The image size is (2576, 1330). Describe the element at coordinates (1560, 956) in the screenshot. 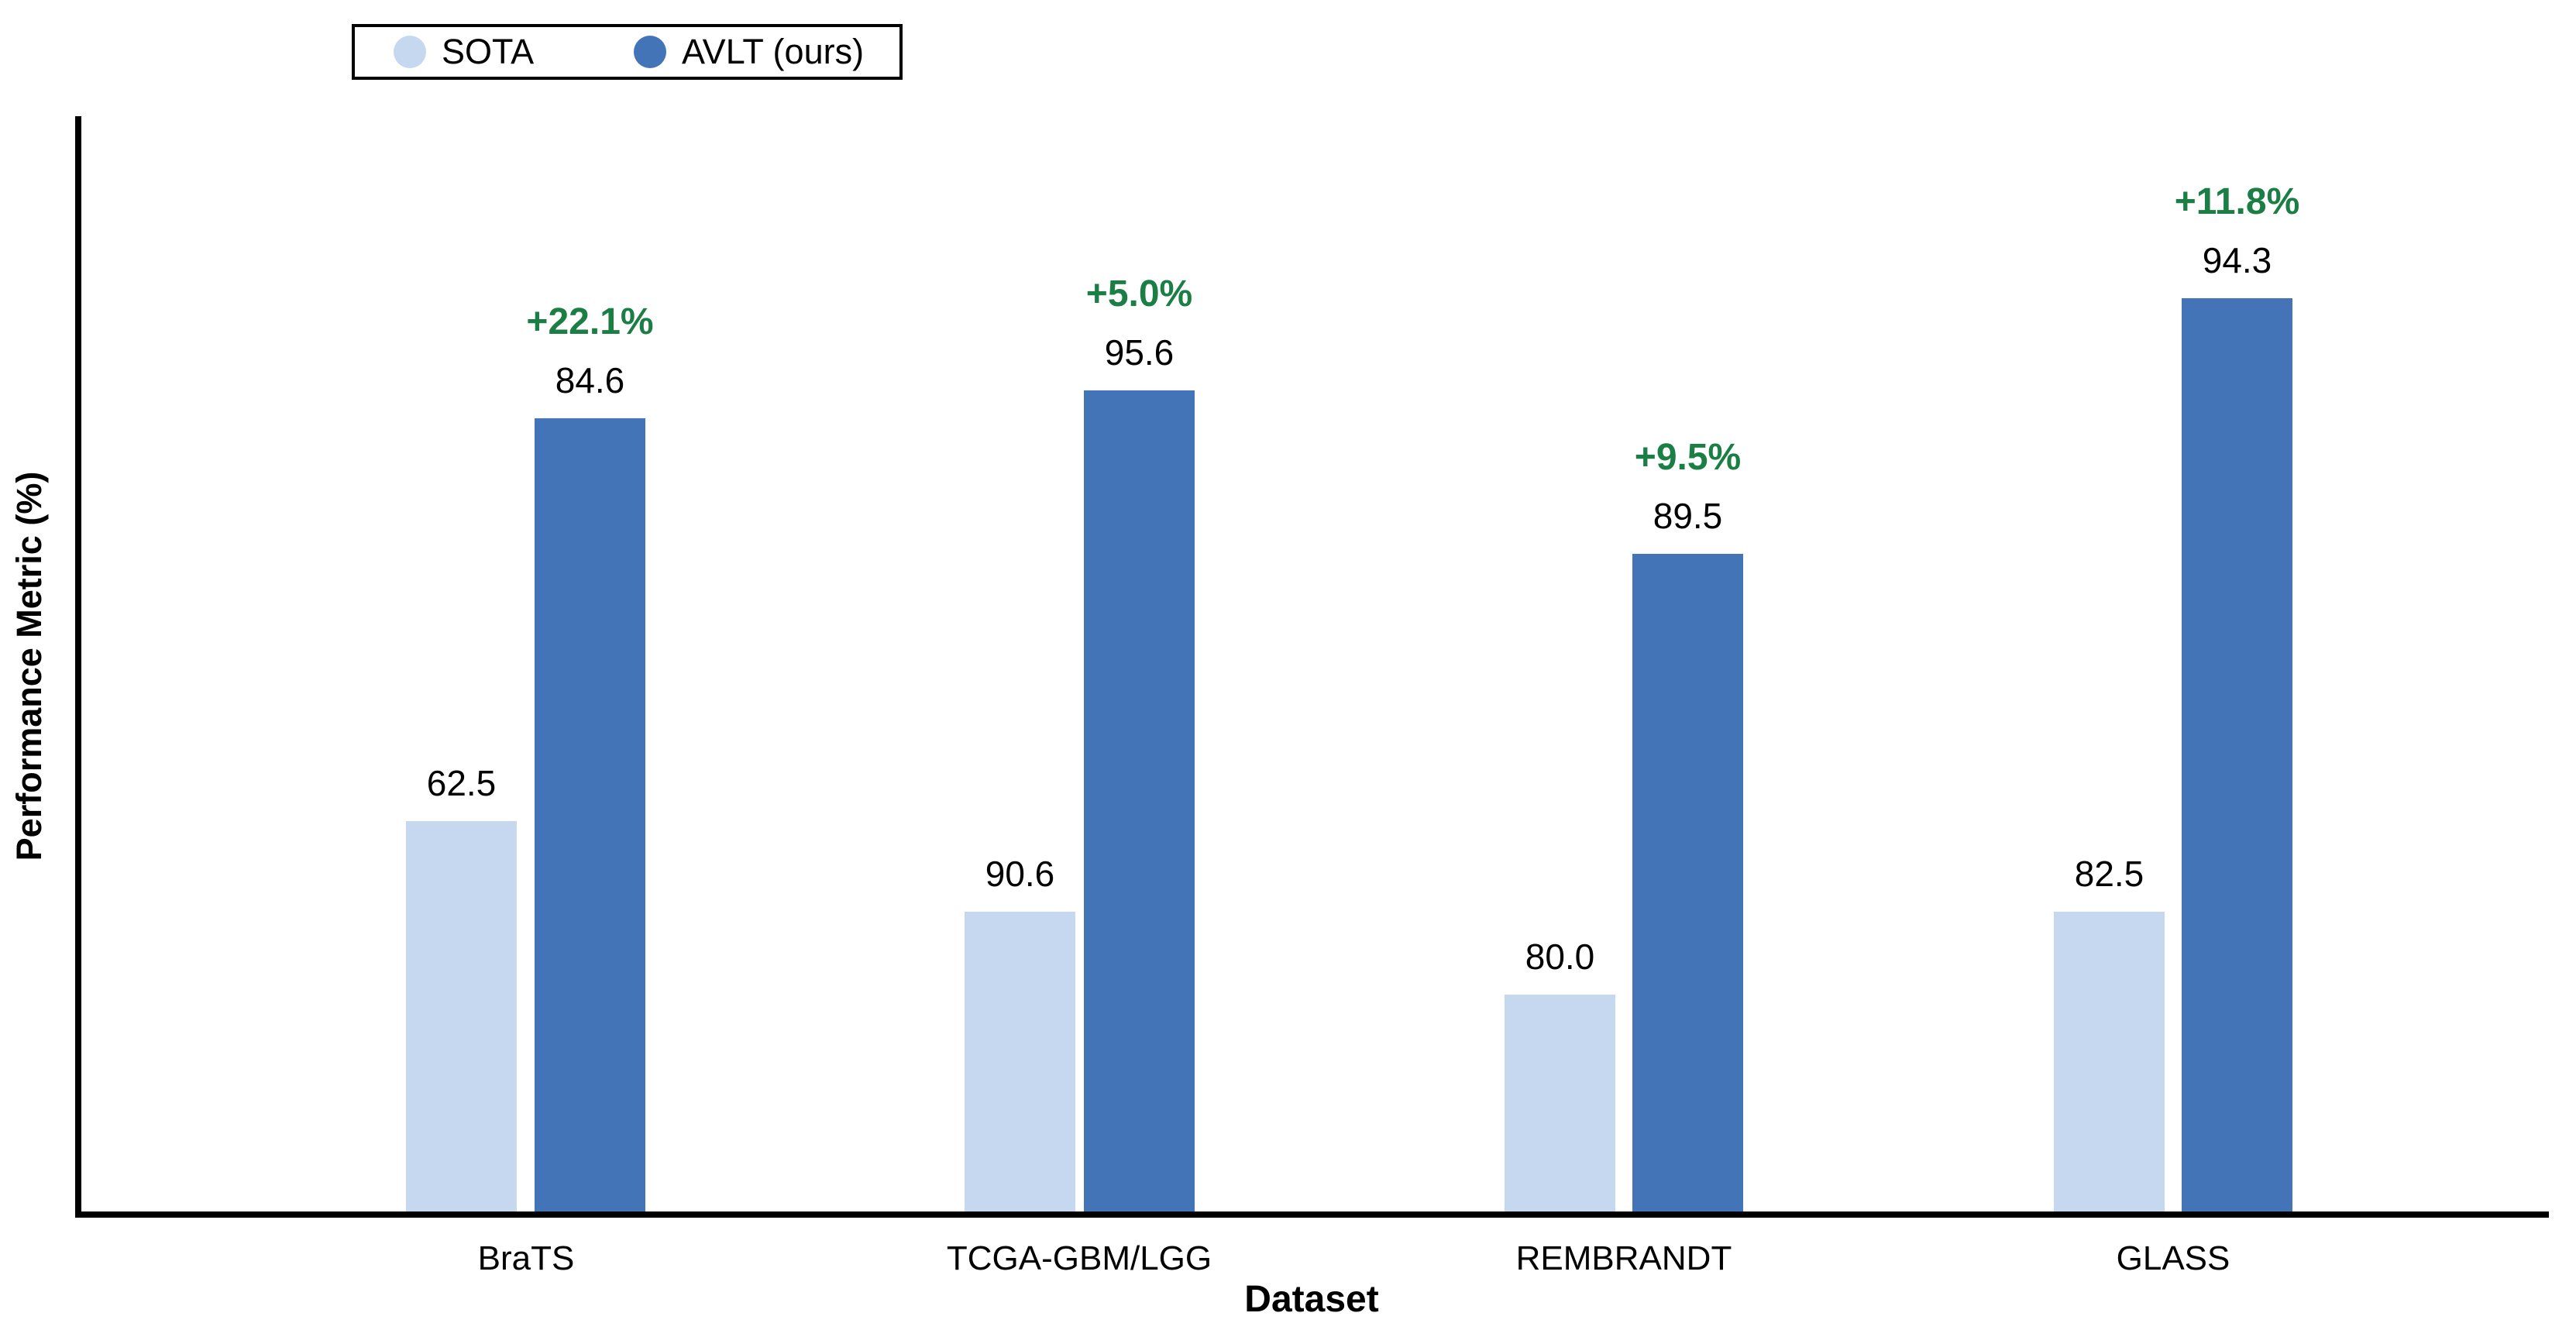

I see `bar-value-label-sota-2: 80.0` at that location.